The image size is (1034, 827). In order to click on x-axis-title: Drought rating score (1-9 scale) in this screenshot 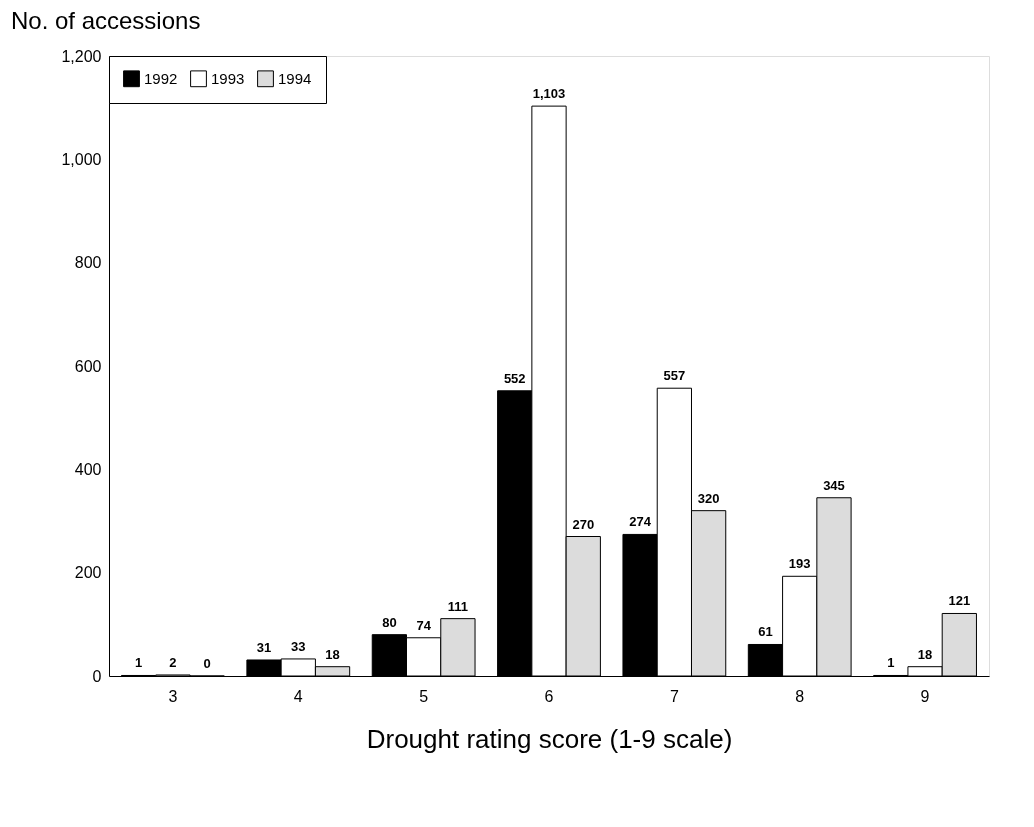, I will do `click(549, 738)`.